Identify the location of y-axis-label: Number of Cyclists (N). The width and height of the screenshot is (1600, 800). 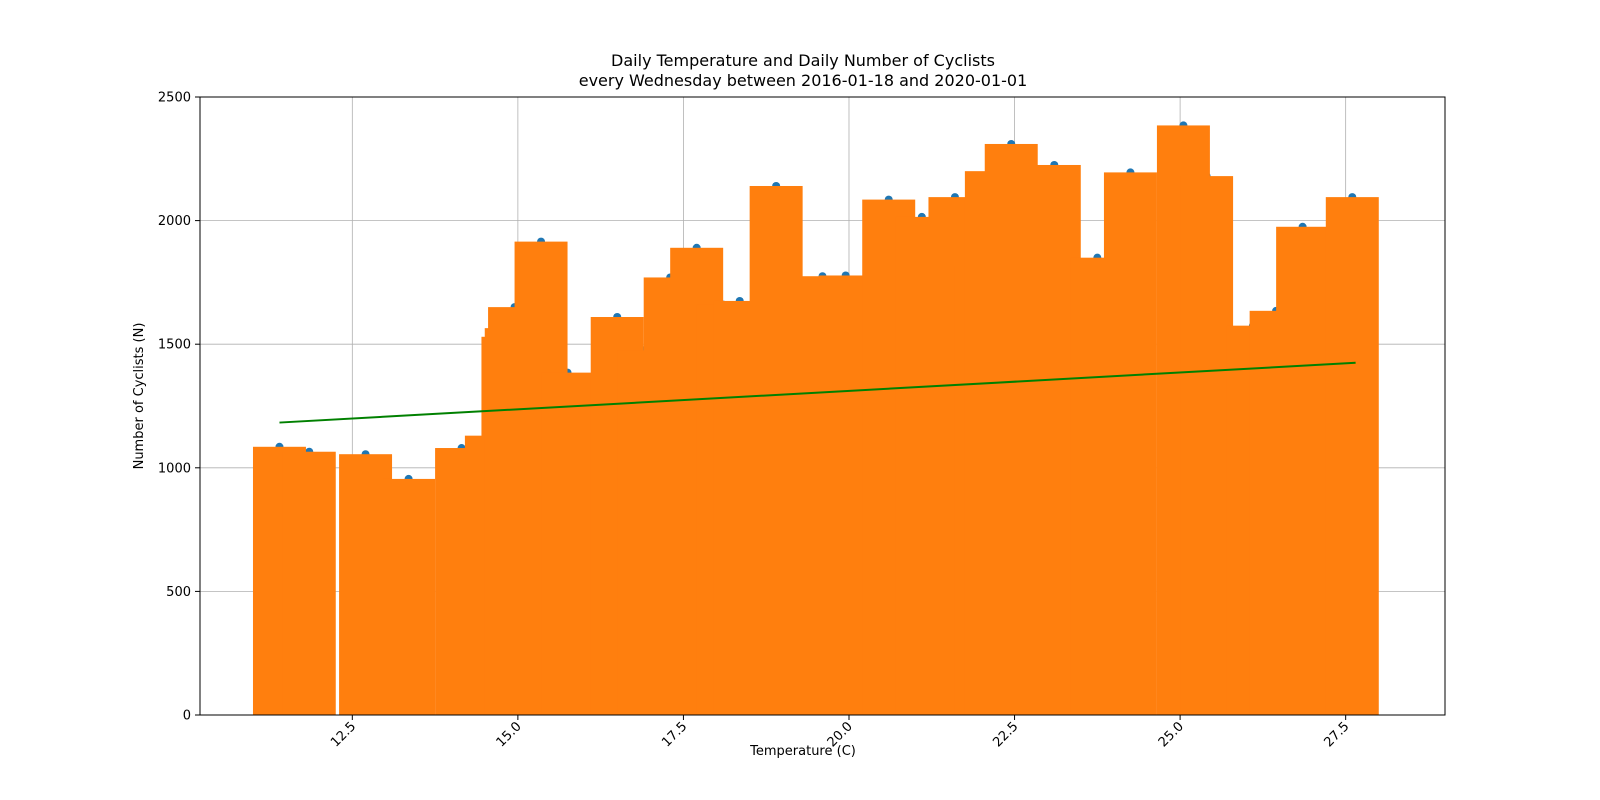
(139, 396).